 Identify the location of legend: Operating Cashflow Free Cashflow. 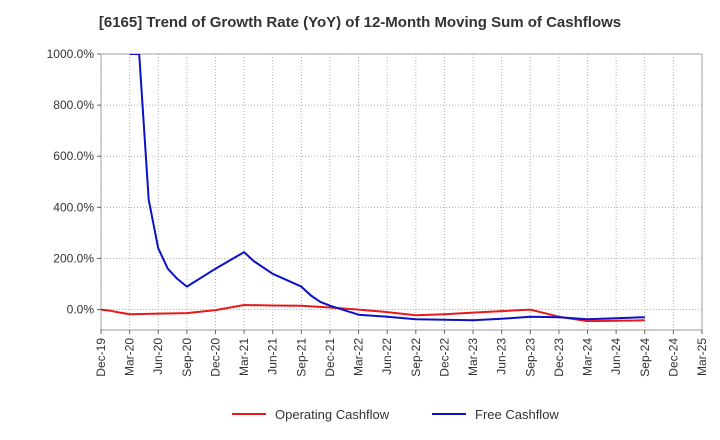
(395, 414).